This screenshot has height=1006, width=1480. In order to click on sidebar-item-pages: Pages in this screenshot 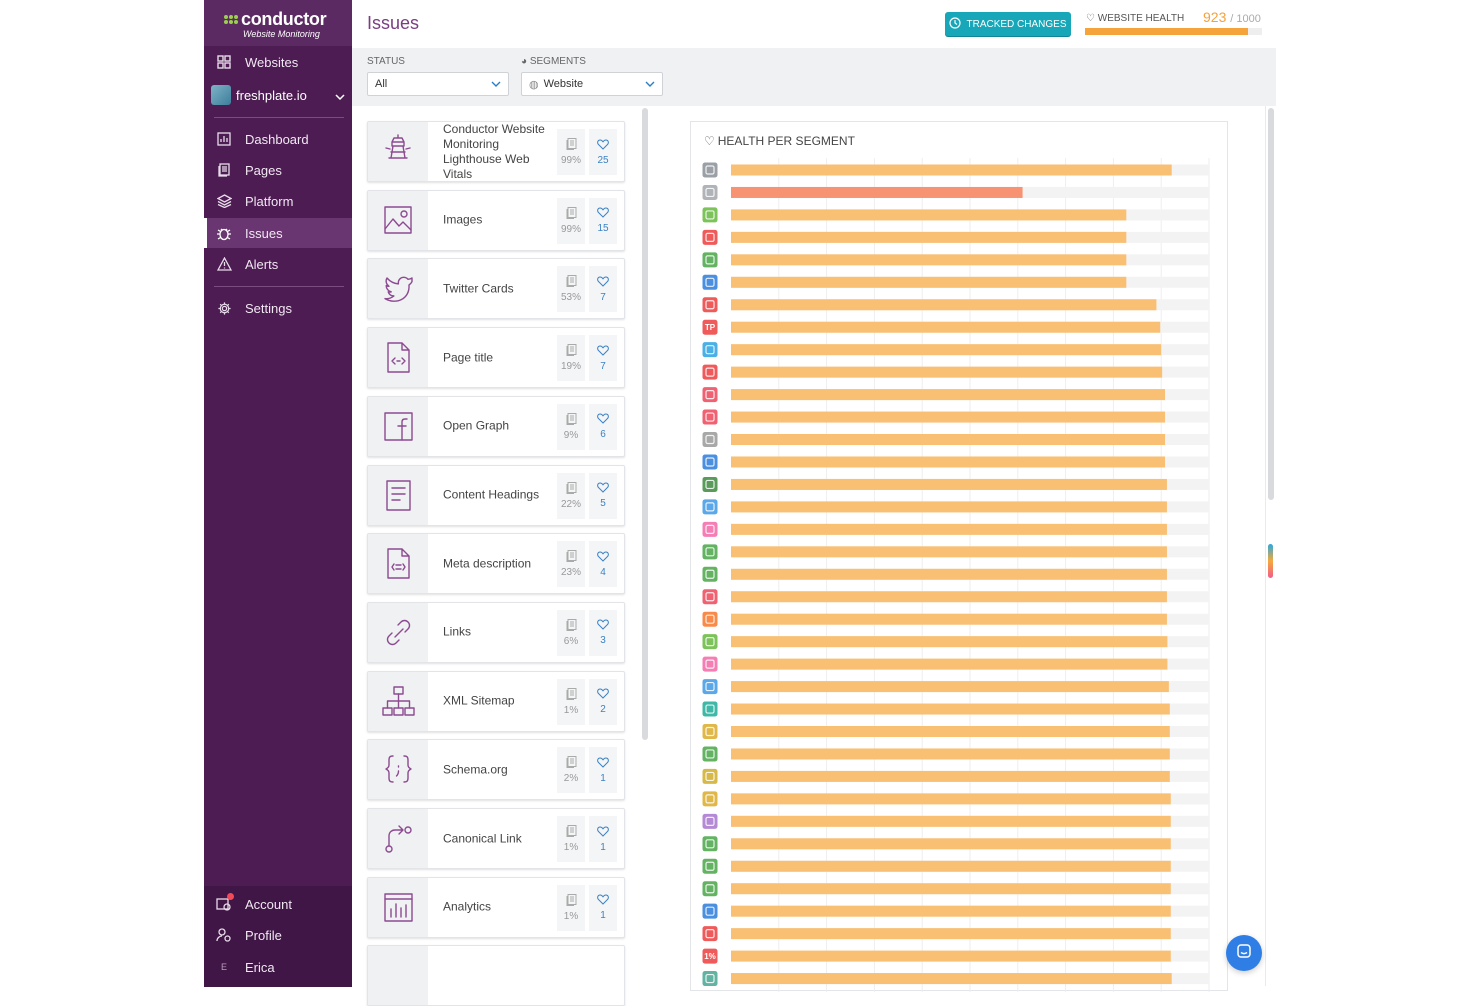, I will do `click(278, 170)`.